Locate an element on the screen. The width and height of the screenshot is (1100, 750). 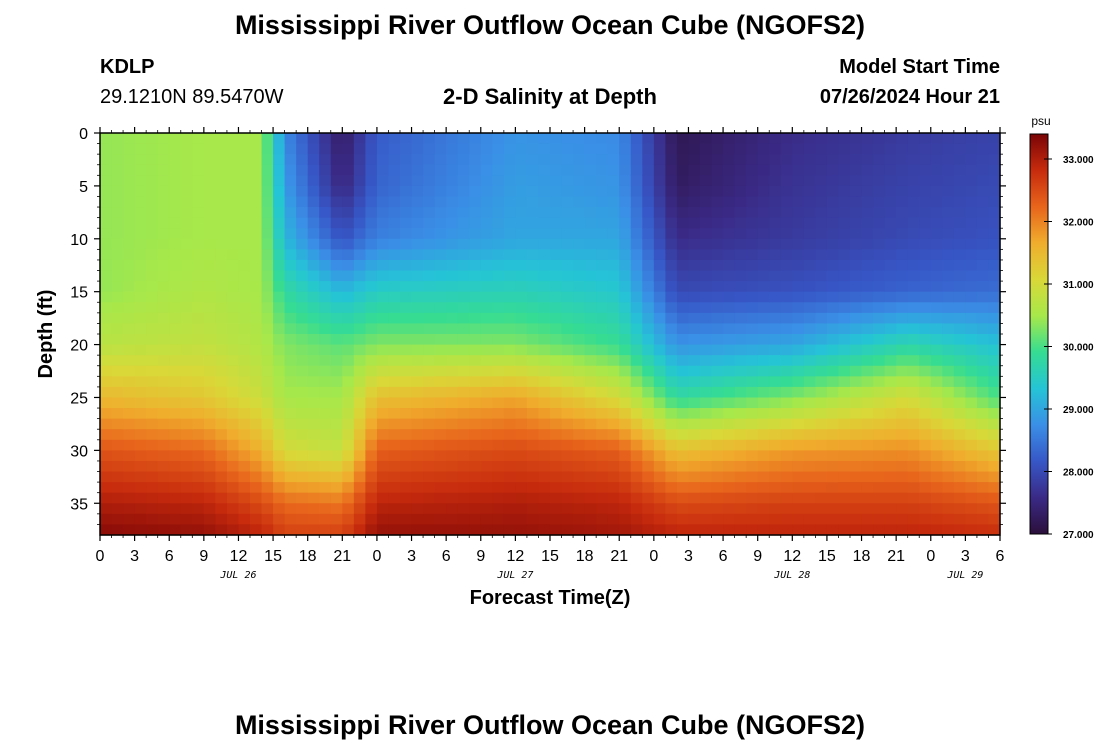
colorbar-tick-label: 30.000 is located at coordinates (1078, 348).